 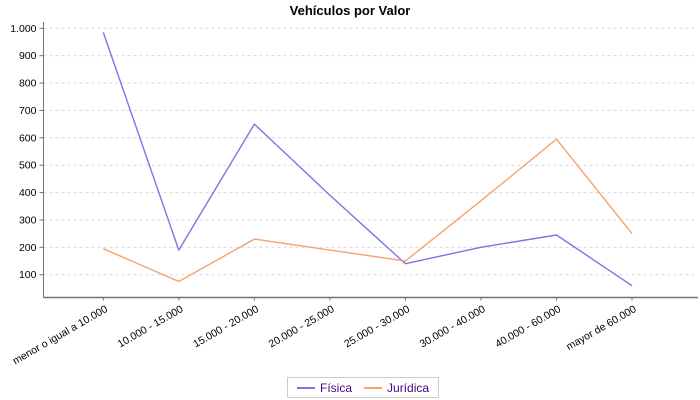 What do you see at coordinates (28, 138) in the screenshot?
I see `y-tick-label: 600` at bounding box center [28, 138].